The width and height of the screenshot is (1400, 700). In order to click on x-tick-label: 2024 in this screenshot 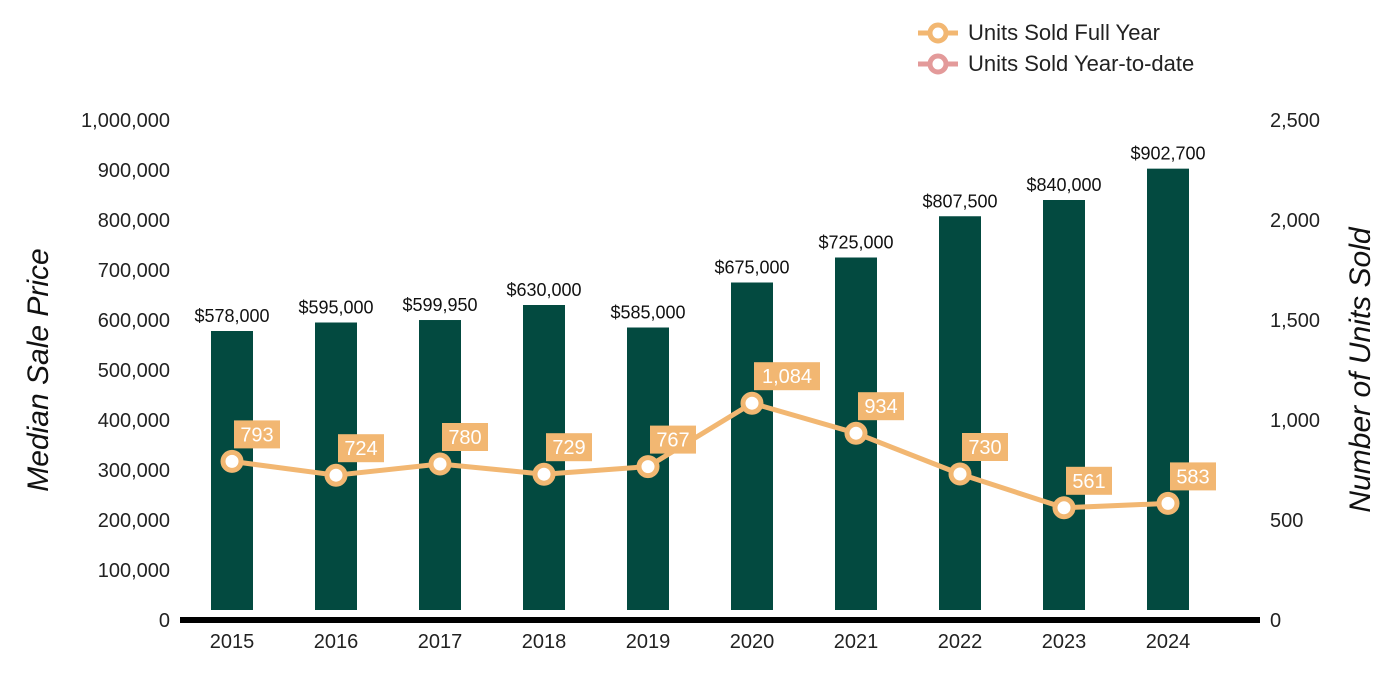, I will do `click(1168, 642)`.